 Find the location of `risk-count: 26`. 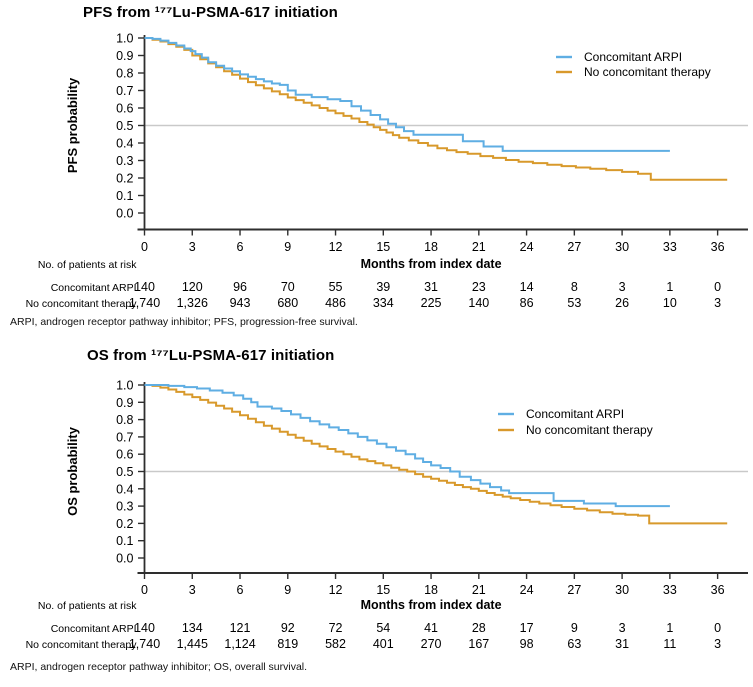

risk-count: 26 is located at coordinates (622, 303).